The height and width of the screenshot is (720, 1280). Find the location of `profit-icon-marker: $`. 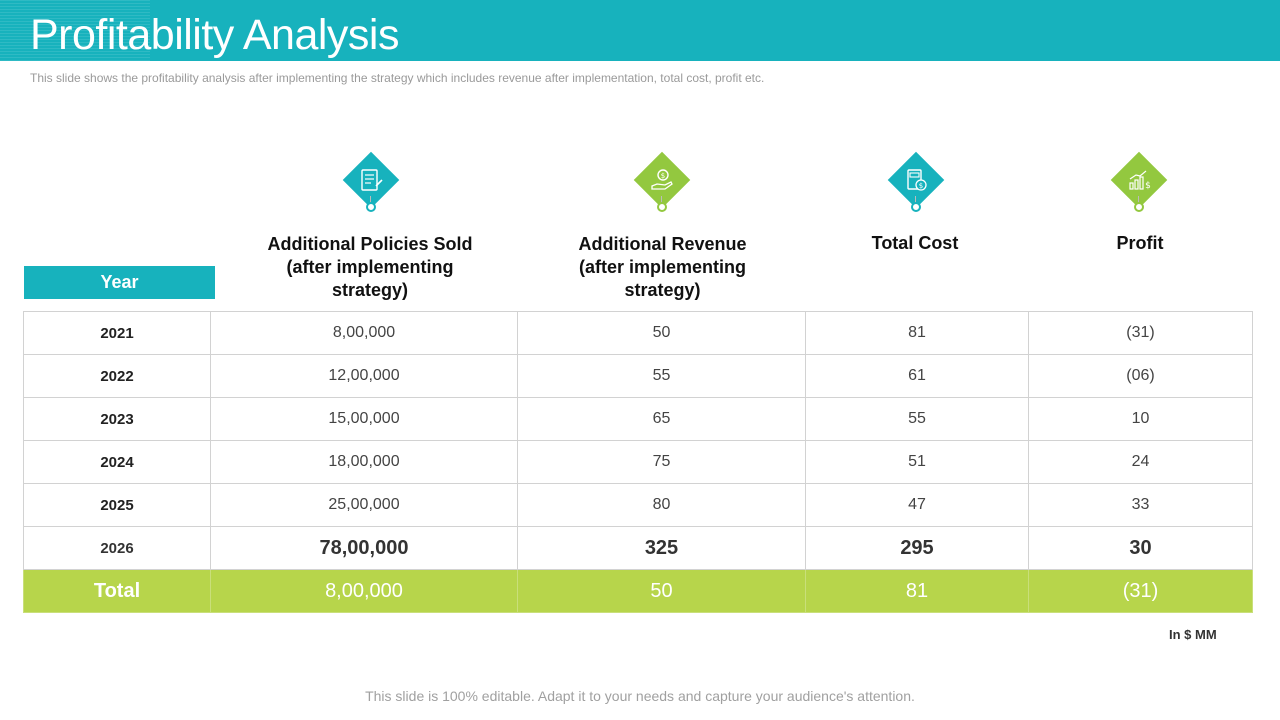

profit-icon-marker: $ is located at coordinates (1139, 181).